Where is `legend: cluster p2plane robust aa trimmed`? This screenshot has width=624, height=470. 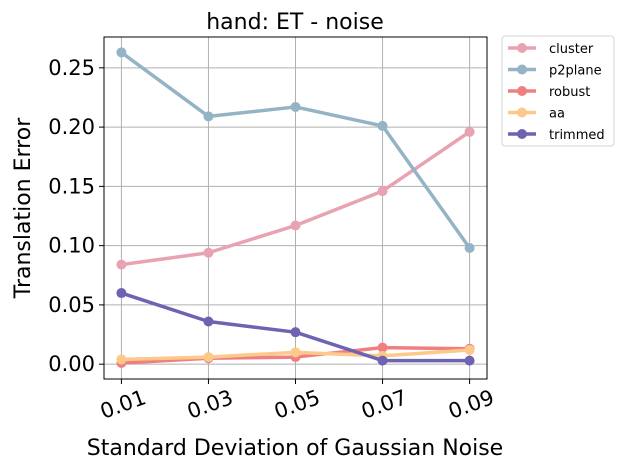 legend: cluster p2plane robust aa trimmed is located at coordinates (558, 91).